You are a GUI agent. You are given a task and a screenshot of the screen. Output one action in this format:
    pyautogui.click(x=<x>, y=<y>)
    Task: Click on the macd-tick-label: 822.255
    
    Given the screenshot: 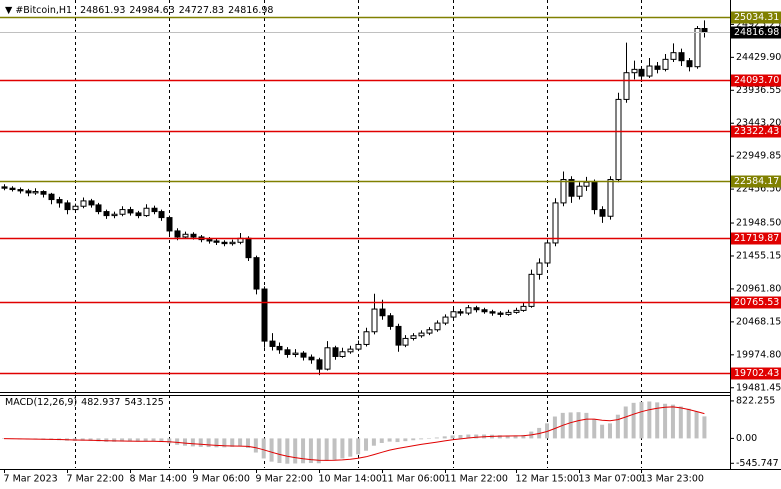 What is the action you would take?
    pyautogui.click(x=755, y=400)
    